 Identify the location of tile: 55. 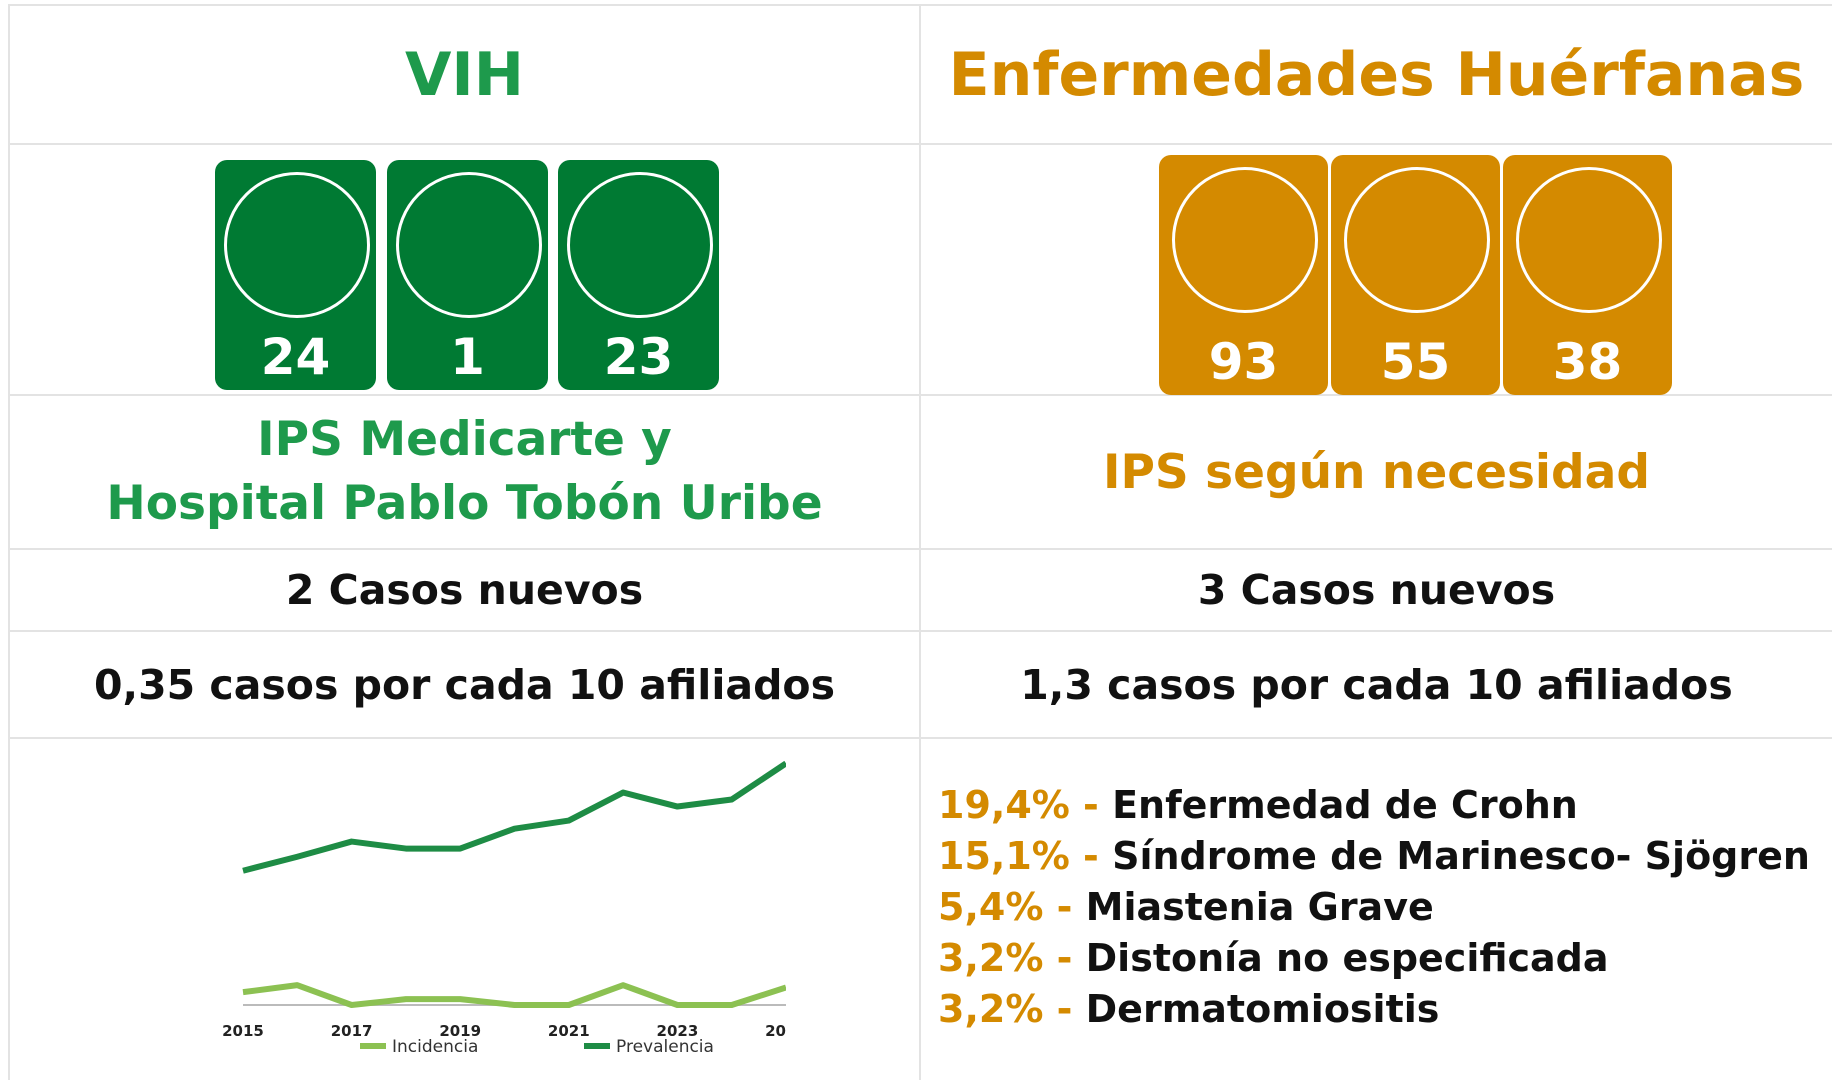
(1415, 275).